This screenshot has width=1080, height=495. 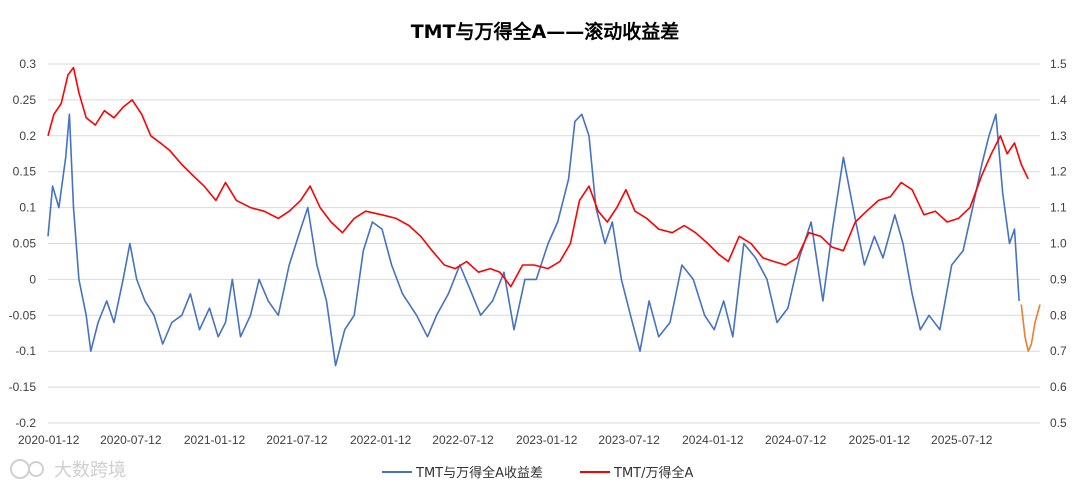 What do you see at coordinates (49, 440) in the screenshot?
I see `x-tick-label: 2020-01-12` at bounding box center [49, 440].